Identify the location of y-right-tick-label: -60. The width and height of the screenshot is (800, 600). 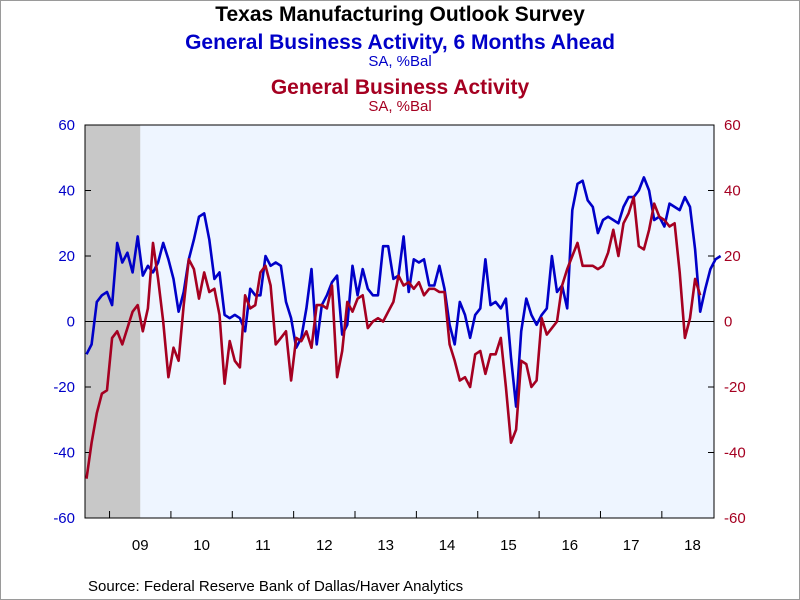
(735, 518).